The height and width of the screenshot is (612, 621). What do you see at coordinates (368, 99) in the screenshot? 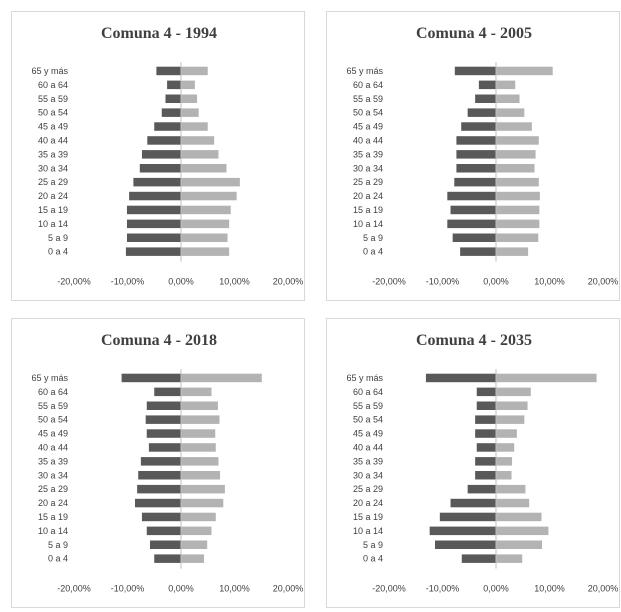
I see `age-group-label: 55 a 59` at bounding box center [368, 99].